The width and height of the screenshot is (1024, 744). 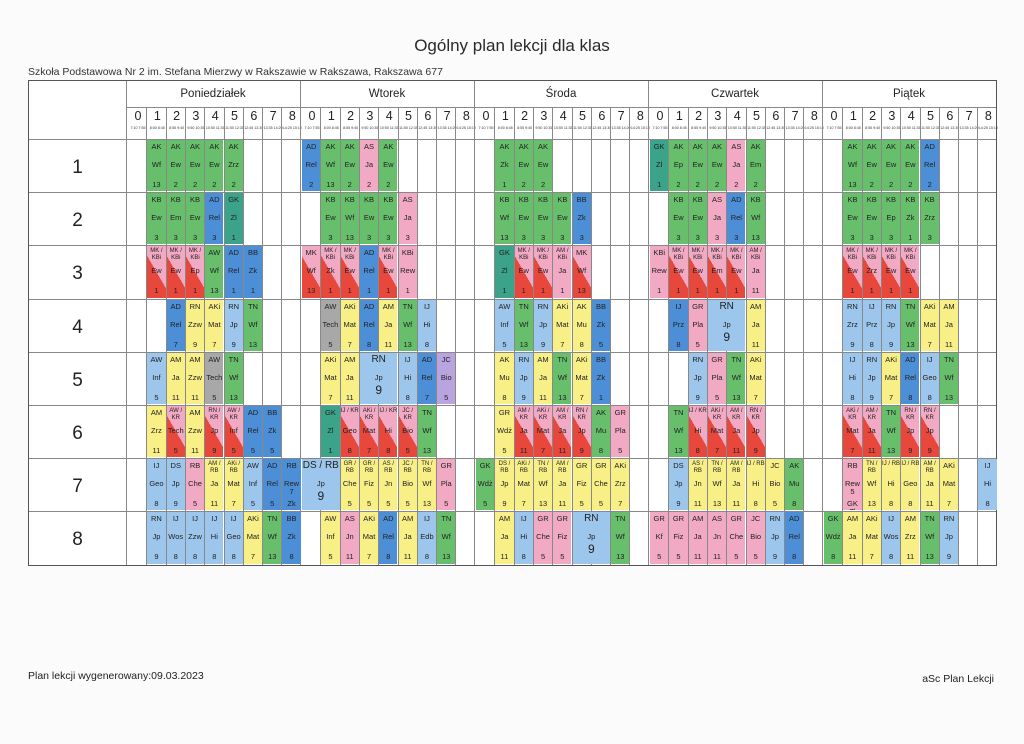 What do you see at coordinates (755, 485) in the screenshot?
I see `lesson-cell: IJ / RB Hi 8` at bounding box center [755, 485].